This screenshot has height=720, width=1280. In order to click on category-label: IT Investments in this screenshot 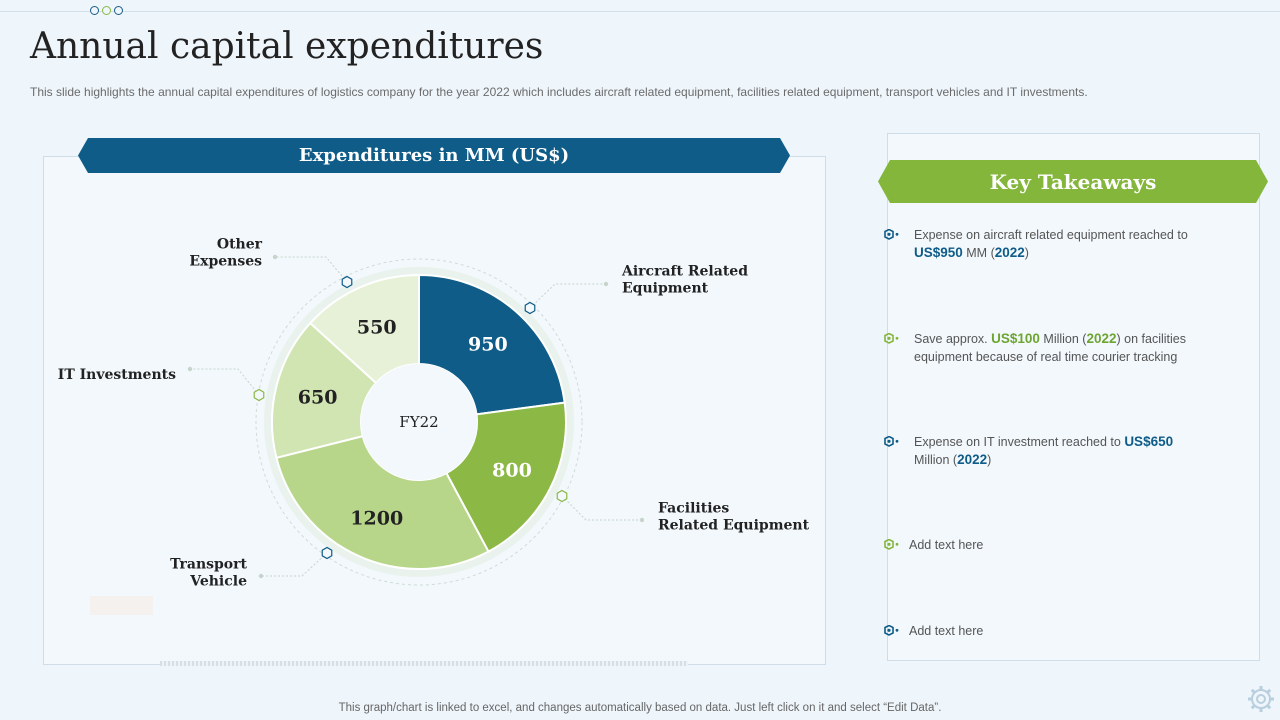, I will do `click(117, 375)`.